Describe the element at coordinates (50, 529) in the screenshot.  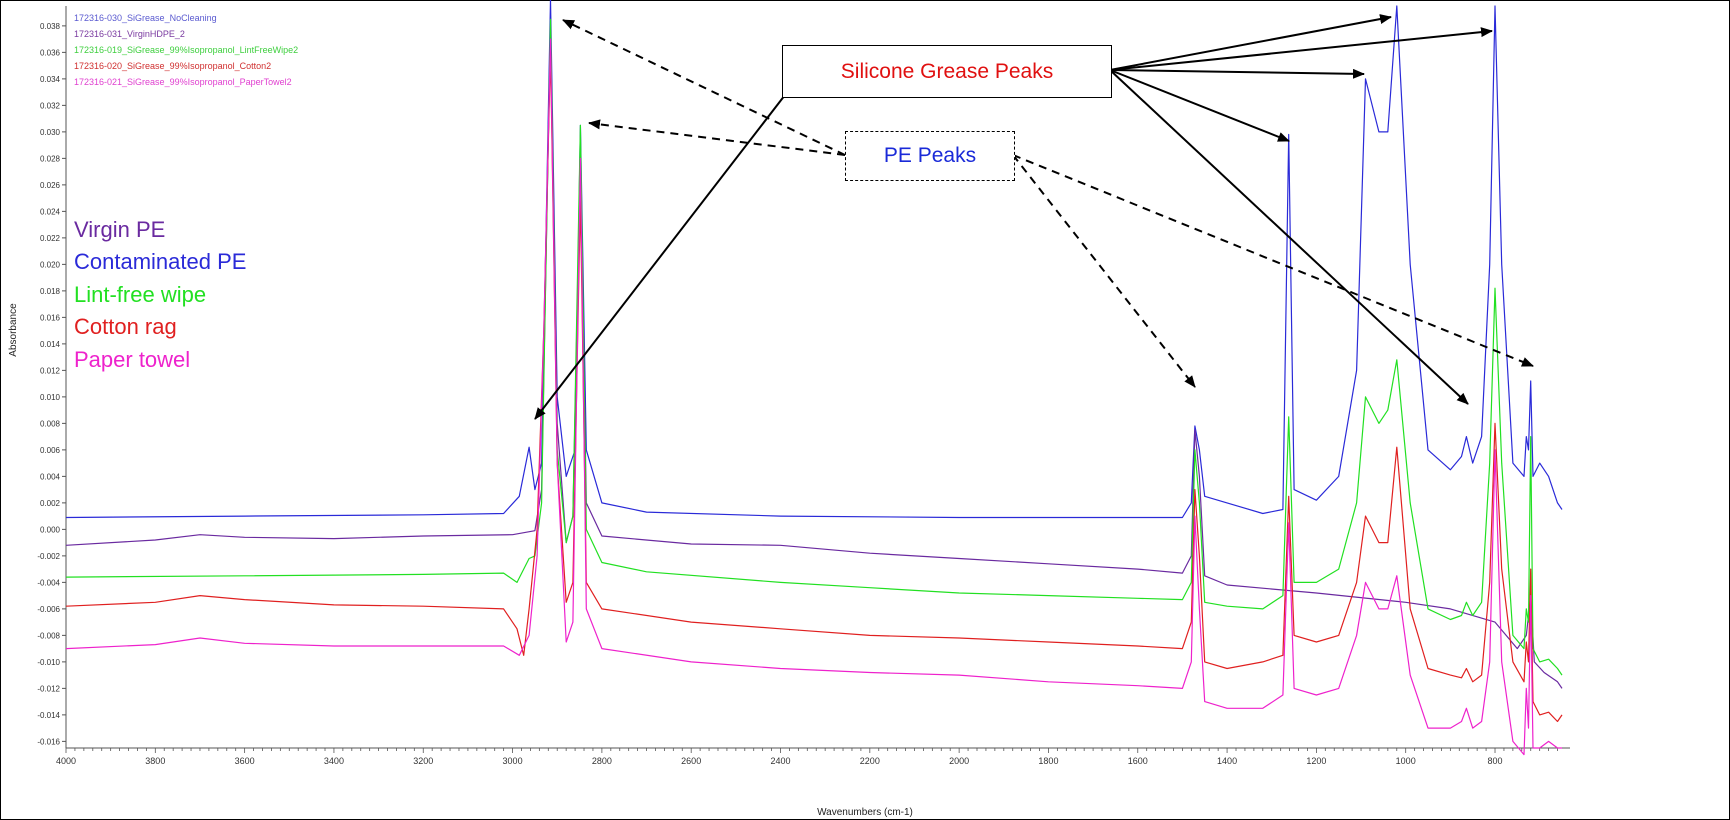
I see `y-tick-label: 0.000` at that location.